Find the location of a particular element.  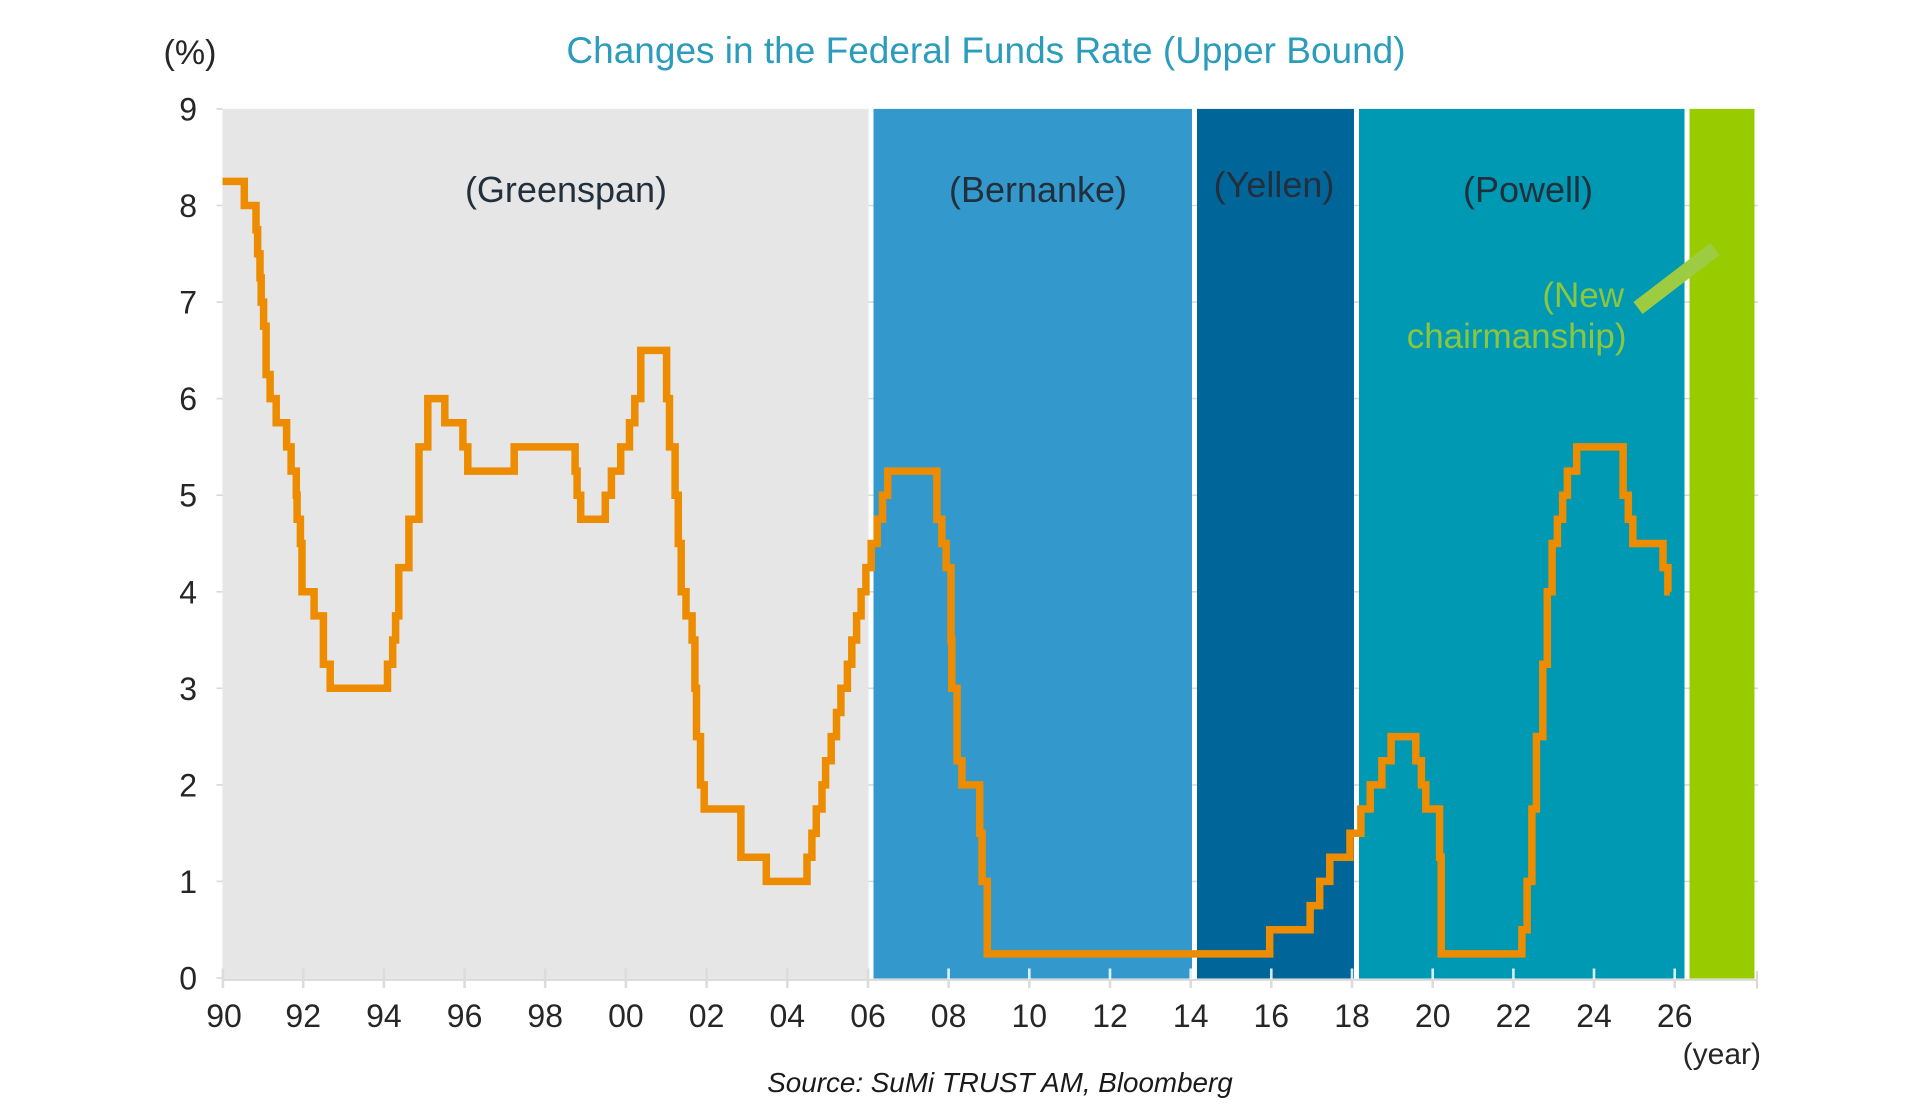

svg-text: 94 is located at coordinates (384, 1016).